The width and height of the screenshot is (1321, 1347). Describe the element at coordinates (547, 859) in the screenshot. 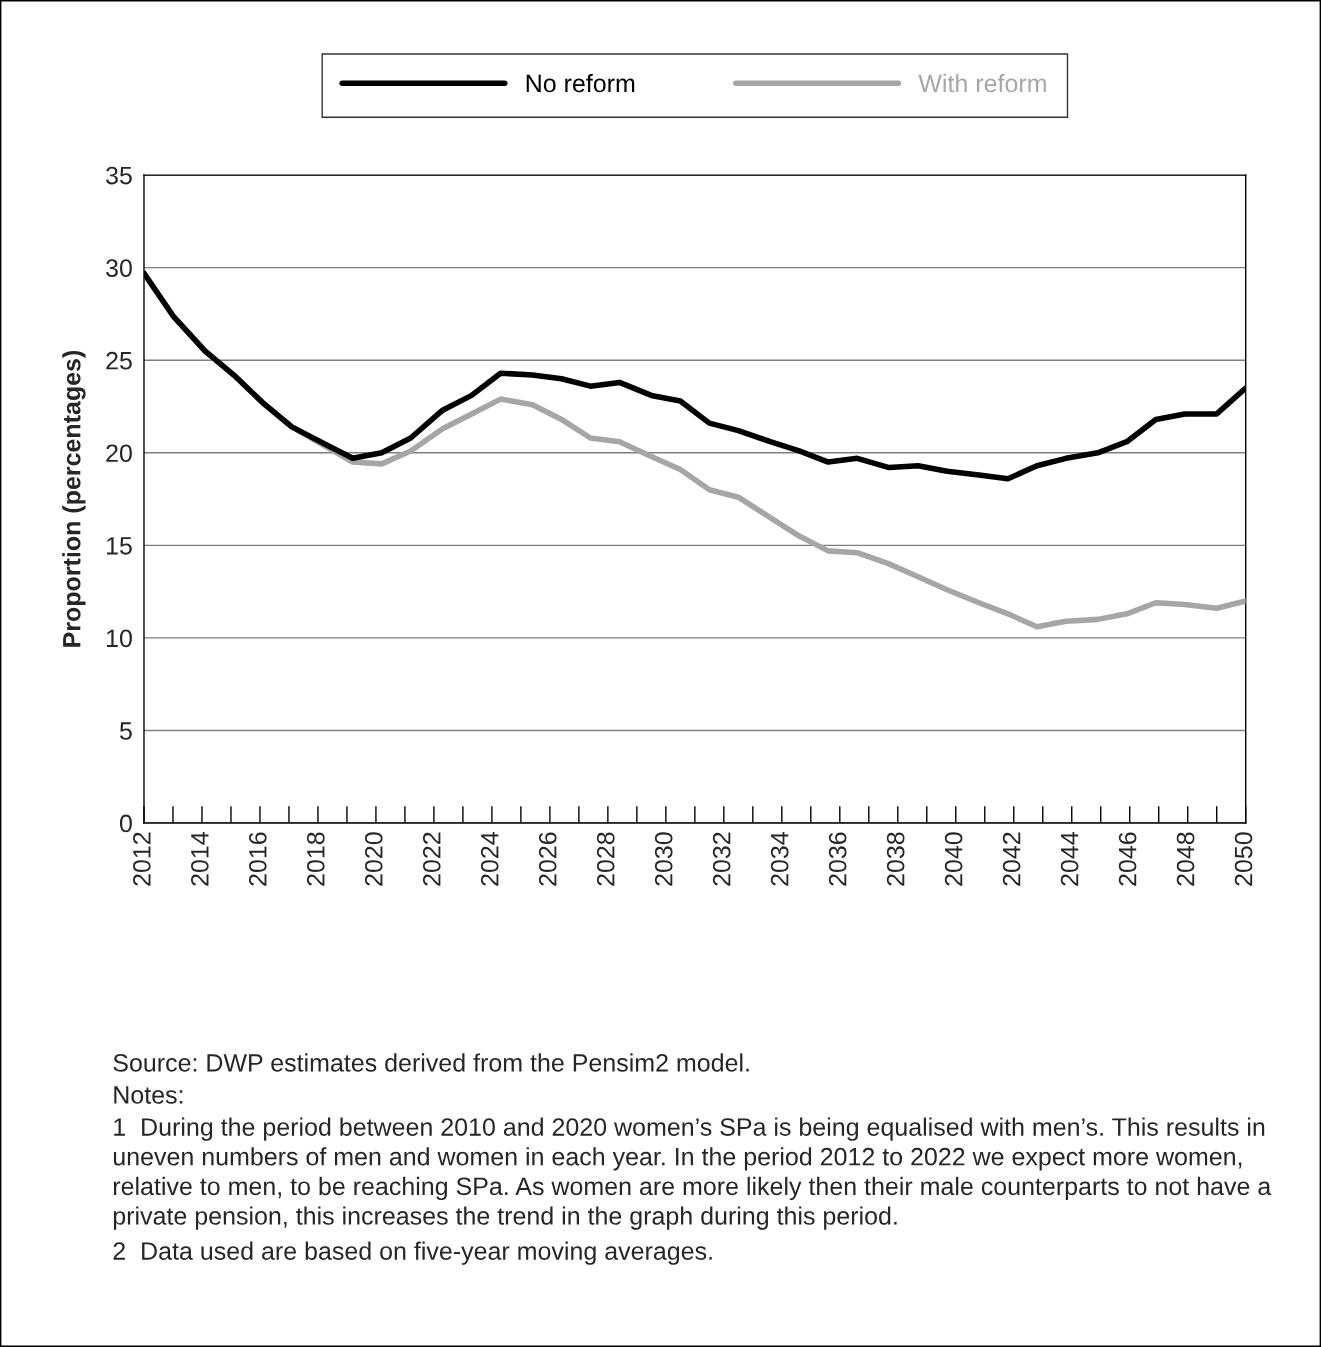

I see `x-tick-label: 2026` at that location.